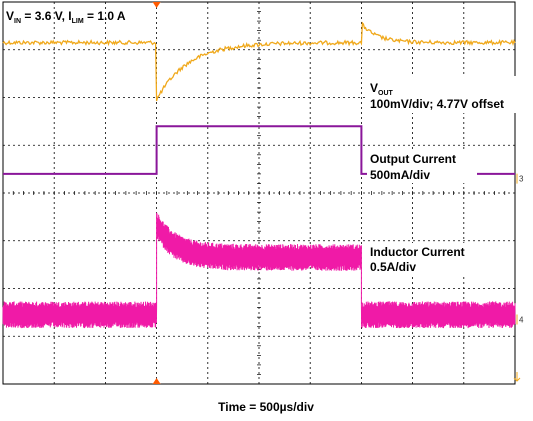  Describe the element at coordinates (442, 94) in the screenshot. I see `vout-label: VOUT 100mV/div; 4.77V offset` at that location.